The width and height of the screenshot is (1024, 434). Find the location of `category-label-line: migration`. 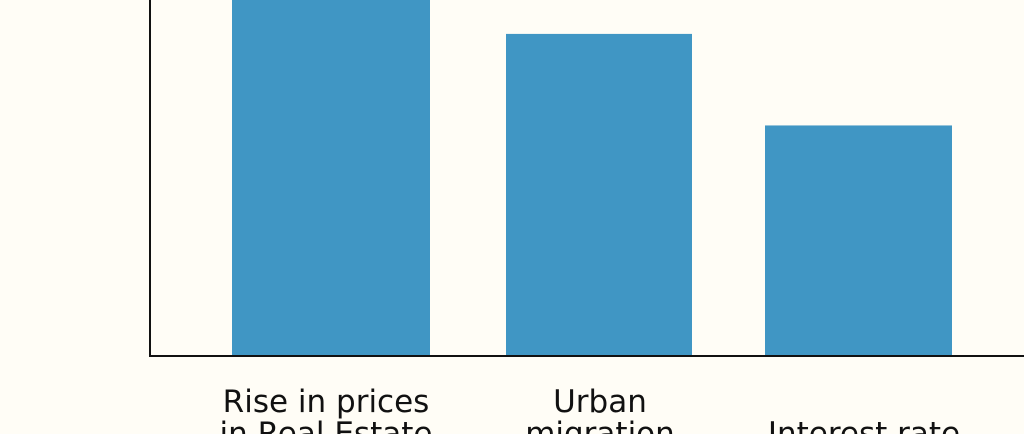

category-label-line: migration is located at coordinates (600, 425).